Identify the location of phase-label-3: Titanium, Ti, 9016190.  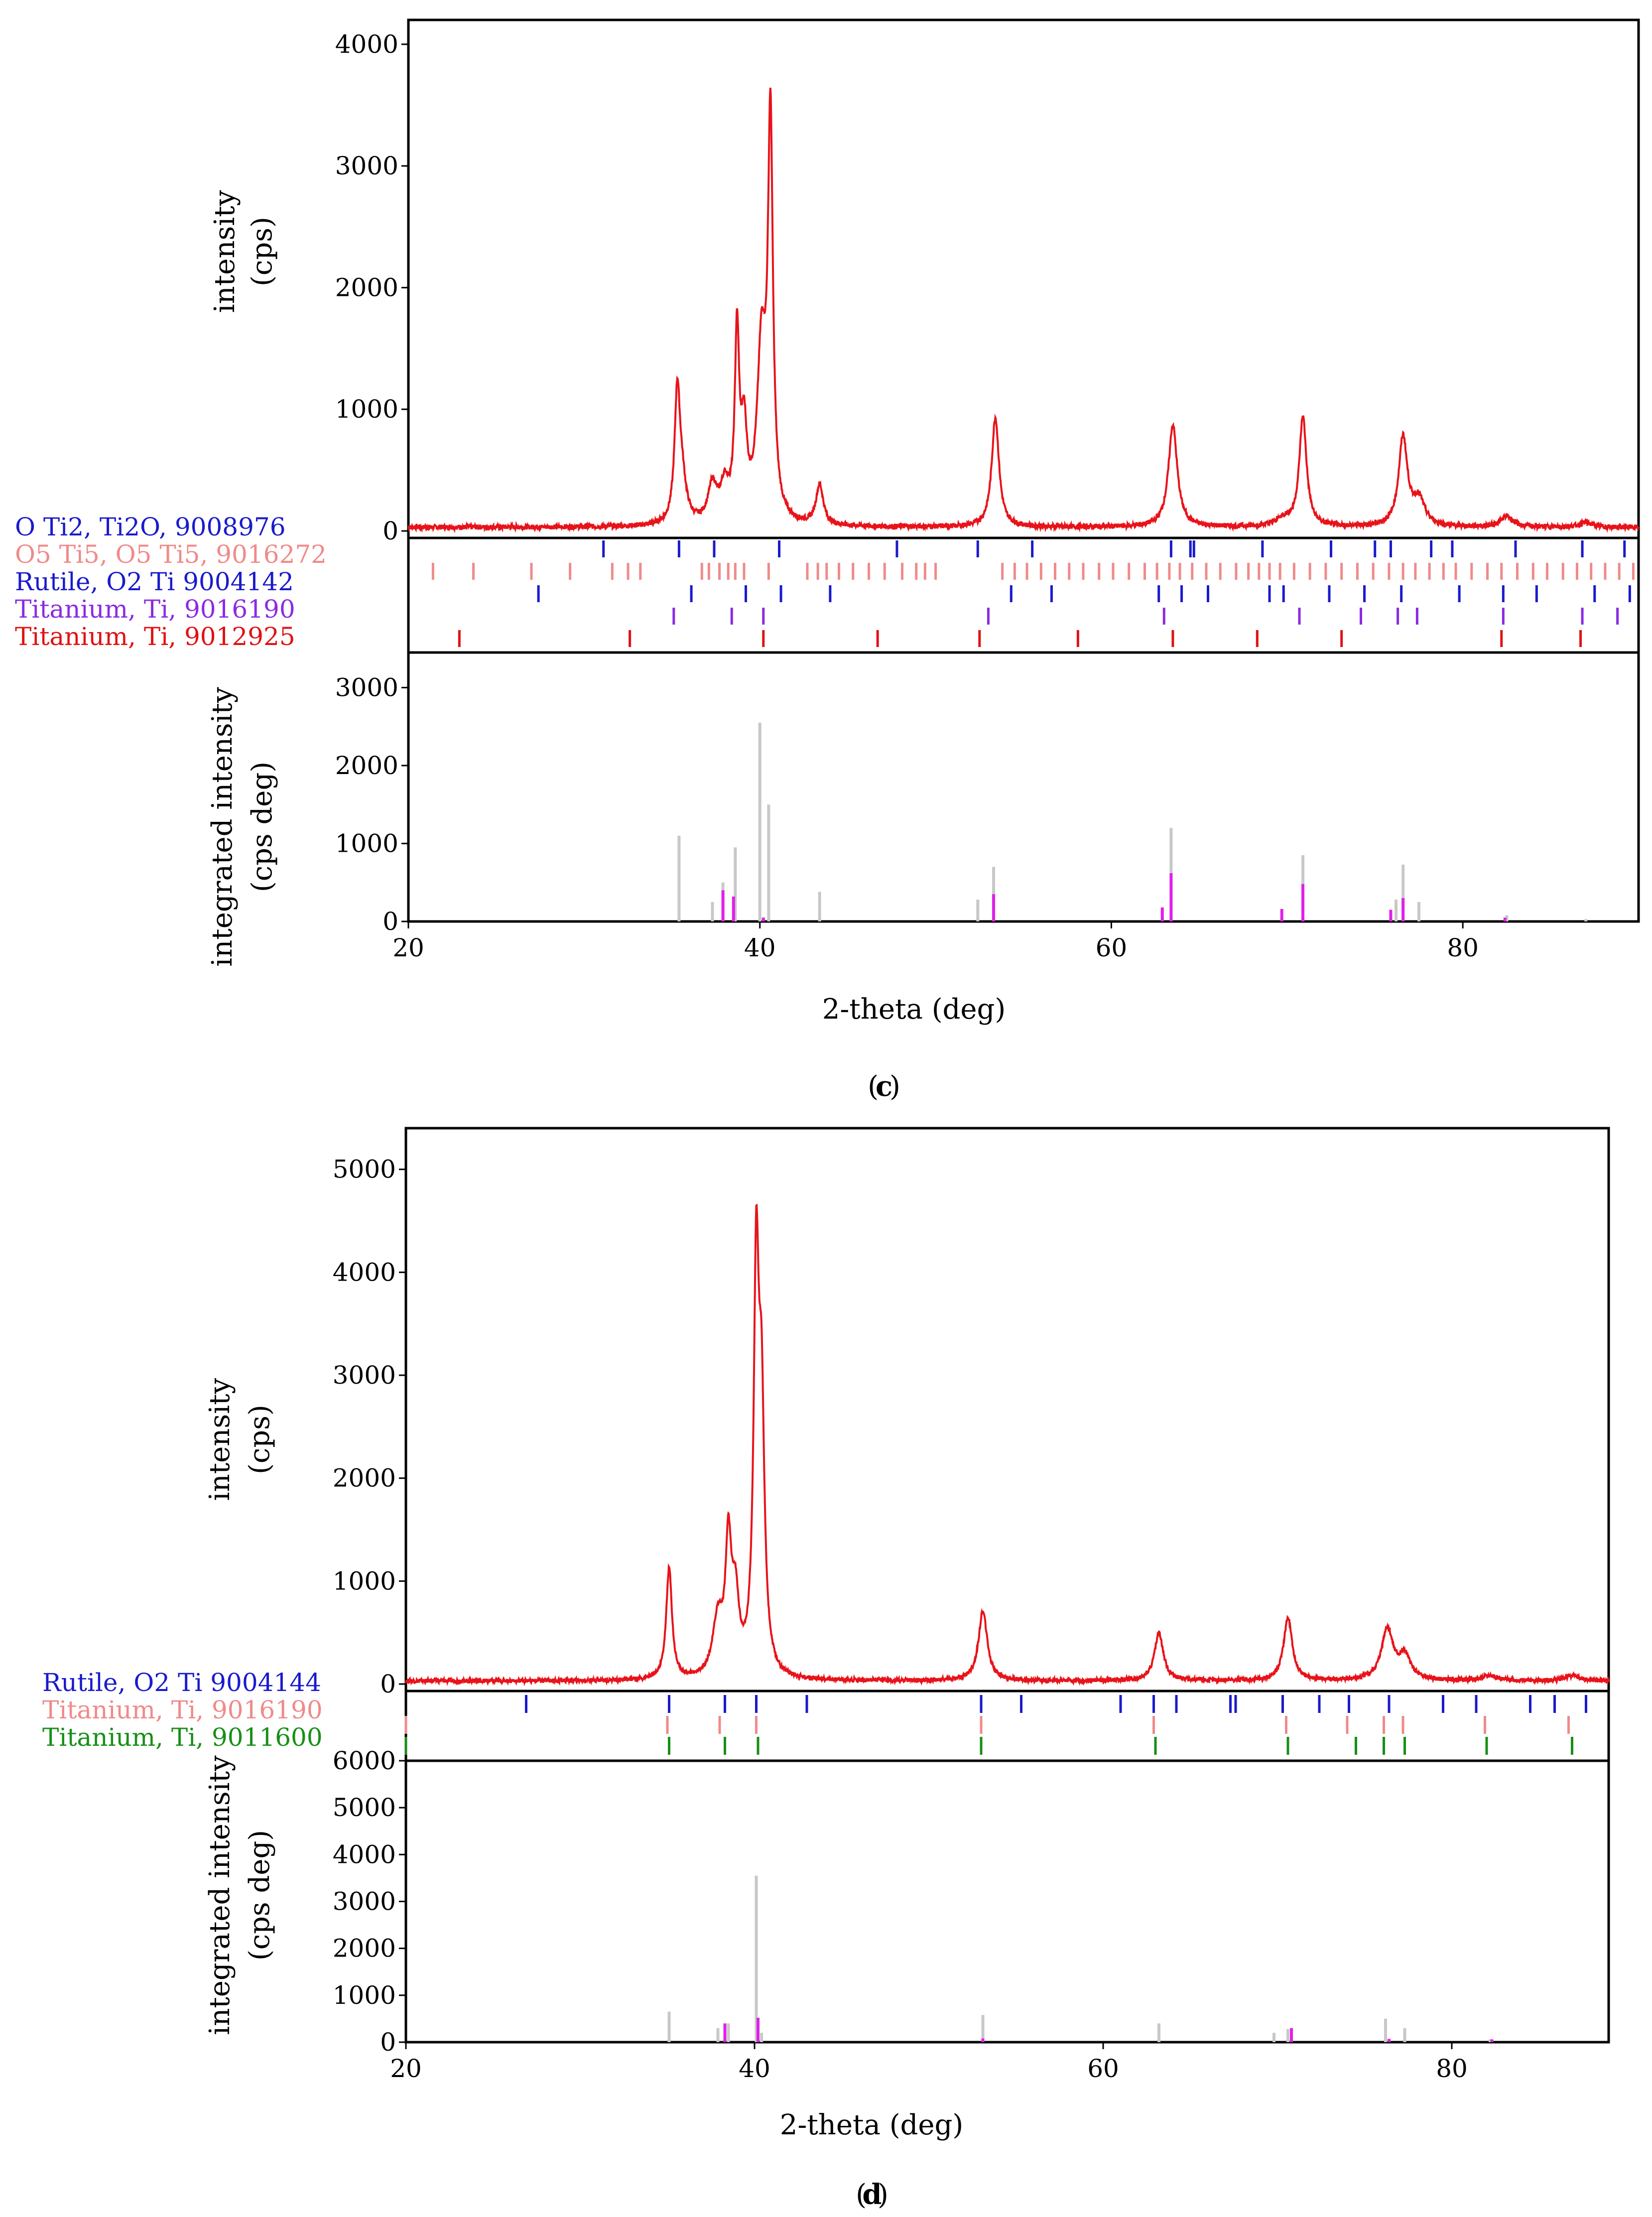
(155, 609).